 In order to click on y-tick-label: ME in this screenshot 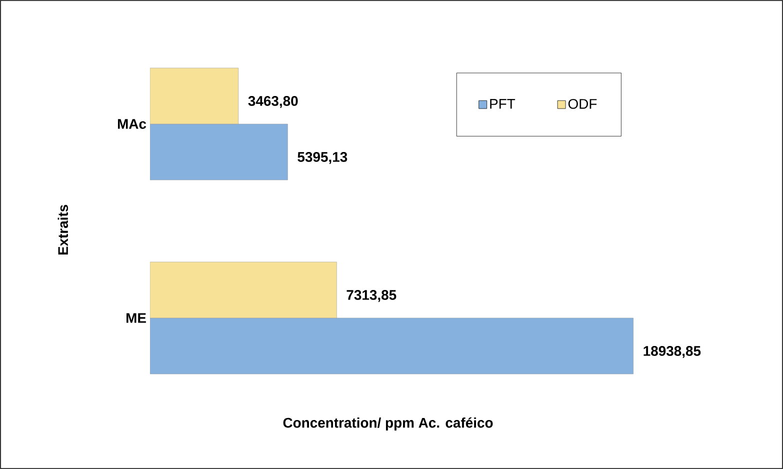, I will do `click(136, 318)`.